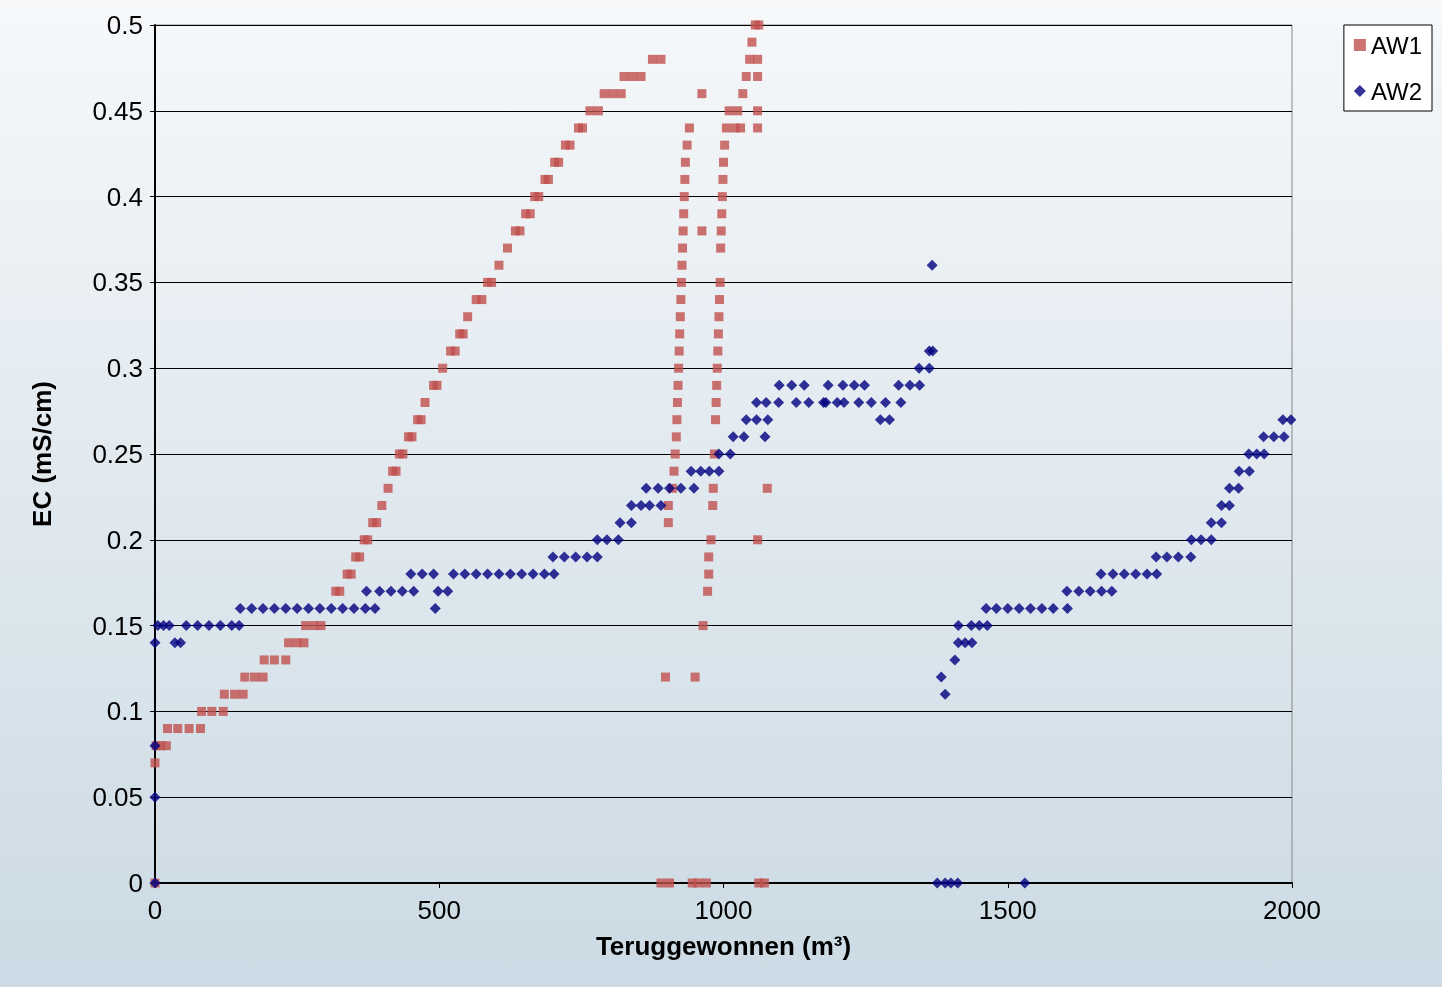  I want to click on x-tick-label: 1500, so click(1007, 910).